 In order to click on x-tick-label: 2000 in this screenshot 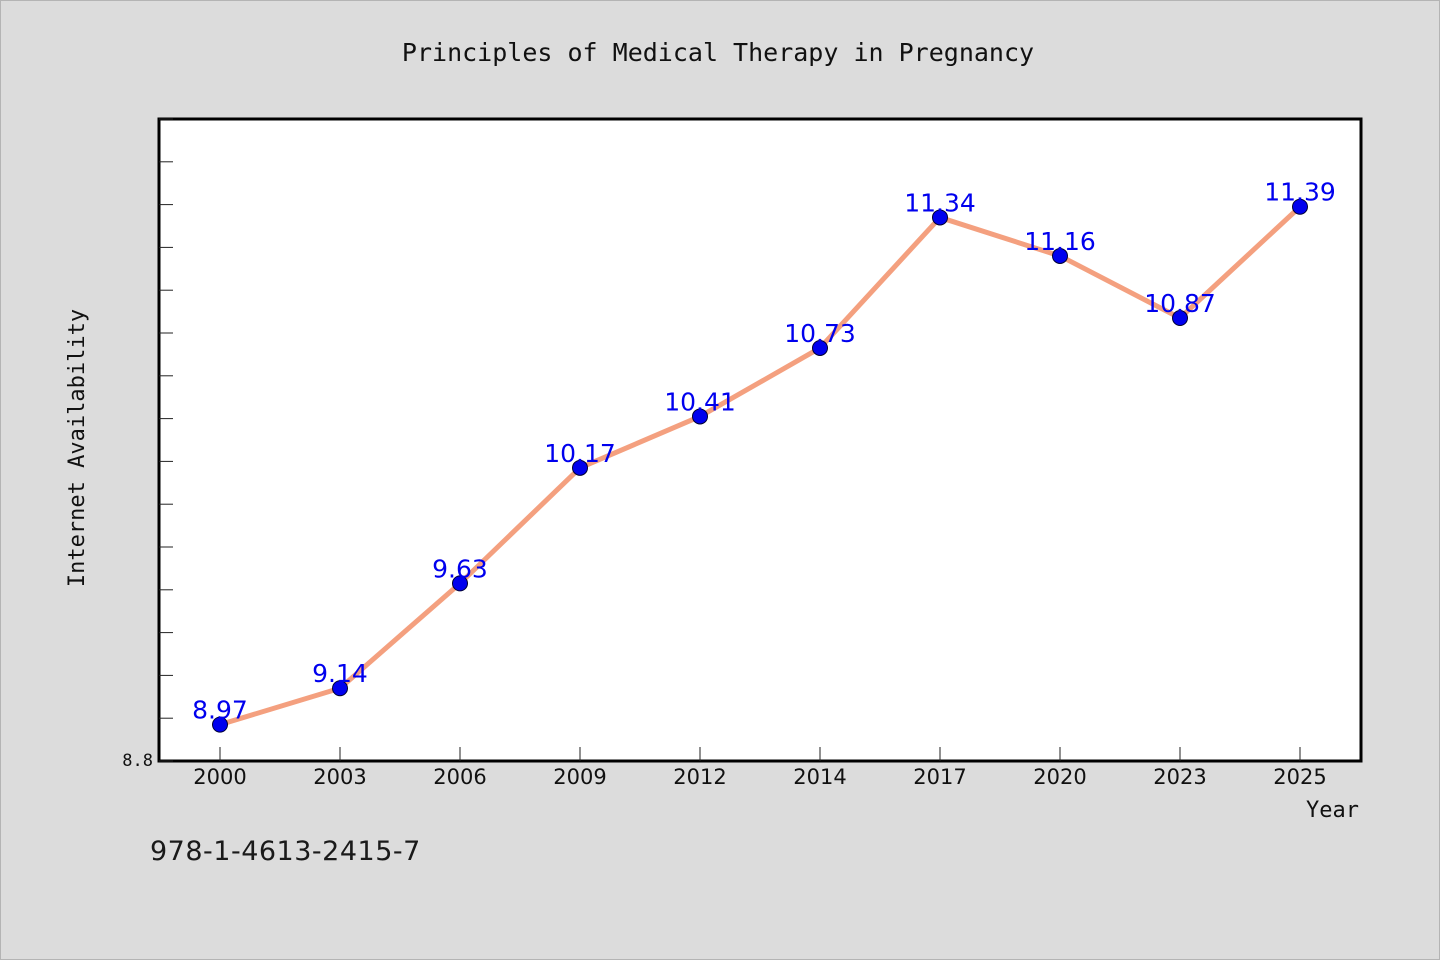, I will do `click(219, 777)`.